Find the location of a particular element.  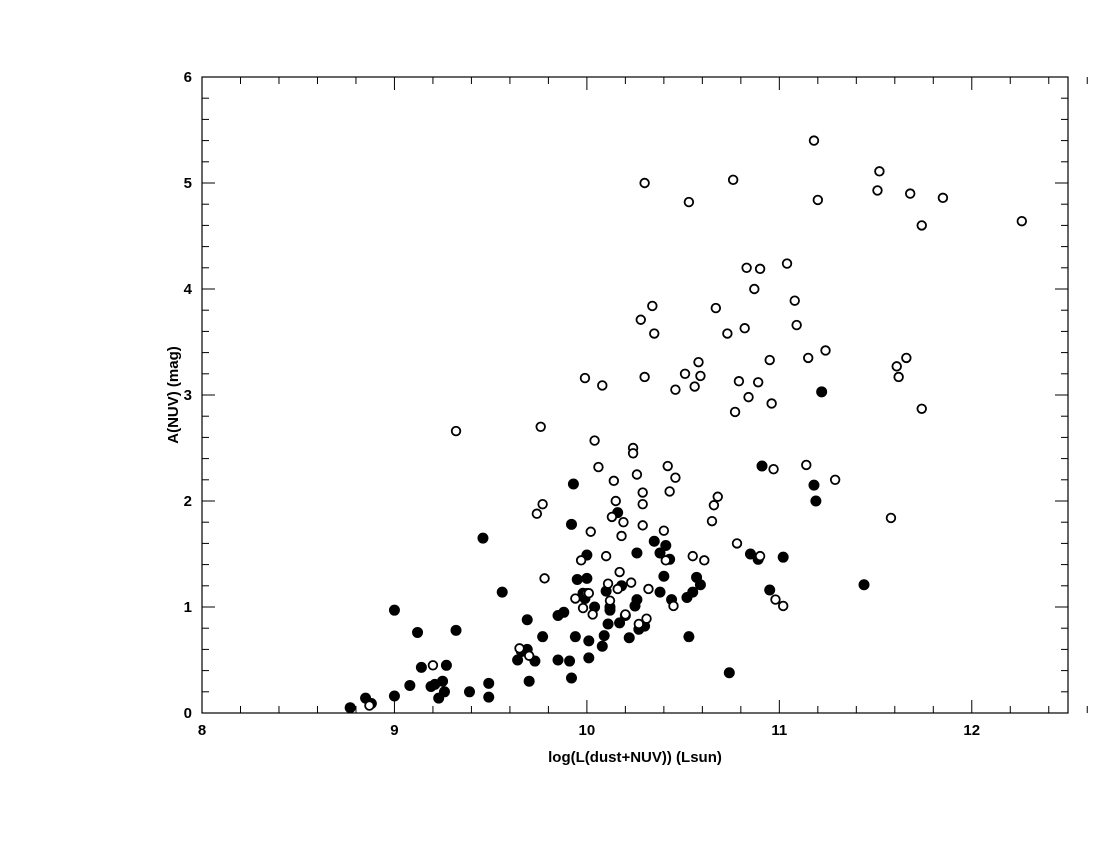

y-axis-label: A(NUV) (mag) is located at coordinates (173, 395).